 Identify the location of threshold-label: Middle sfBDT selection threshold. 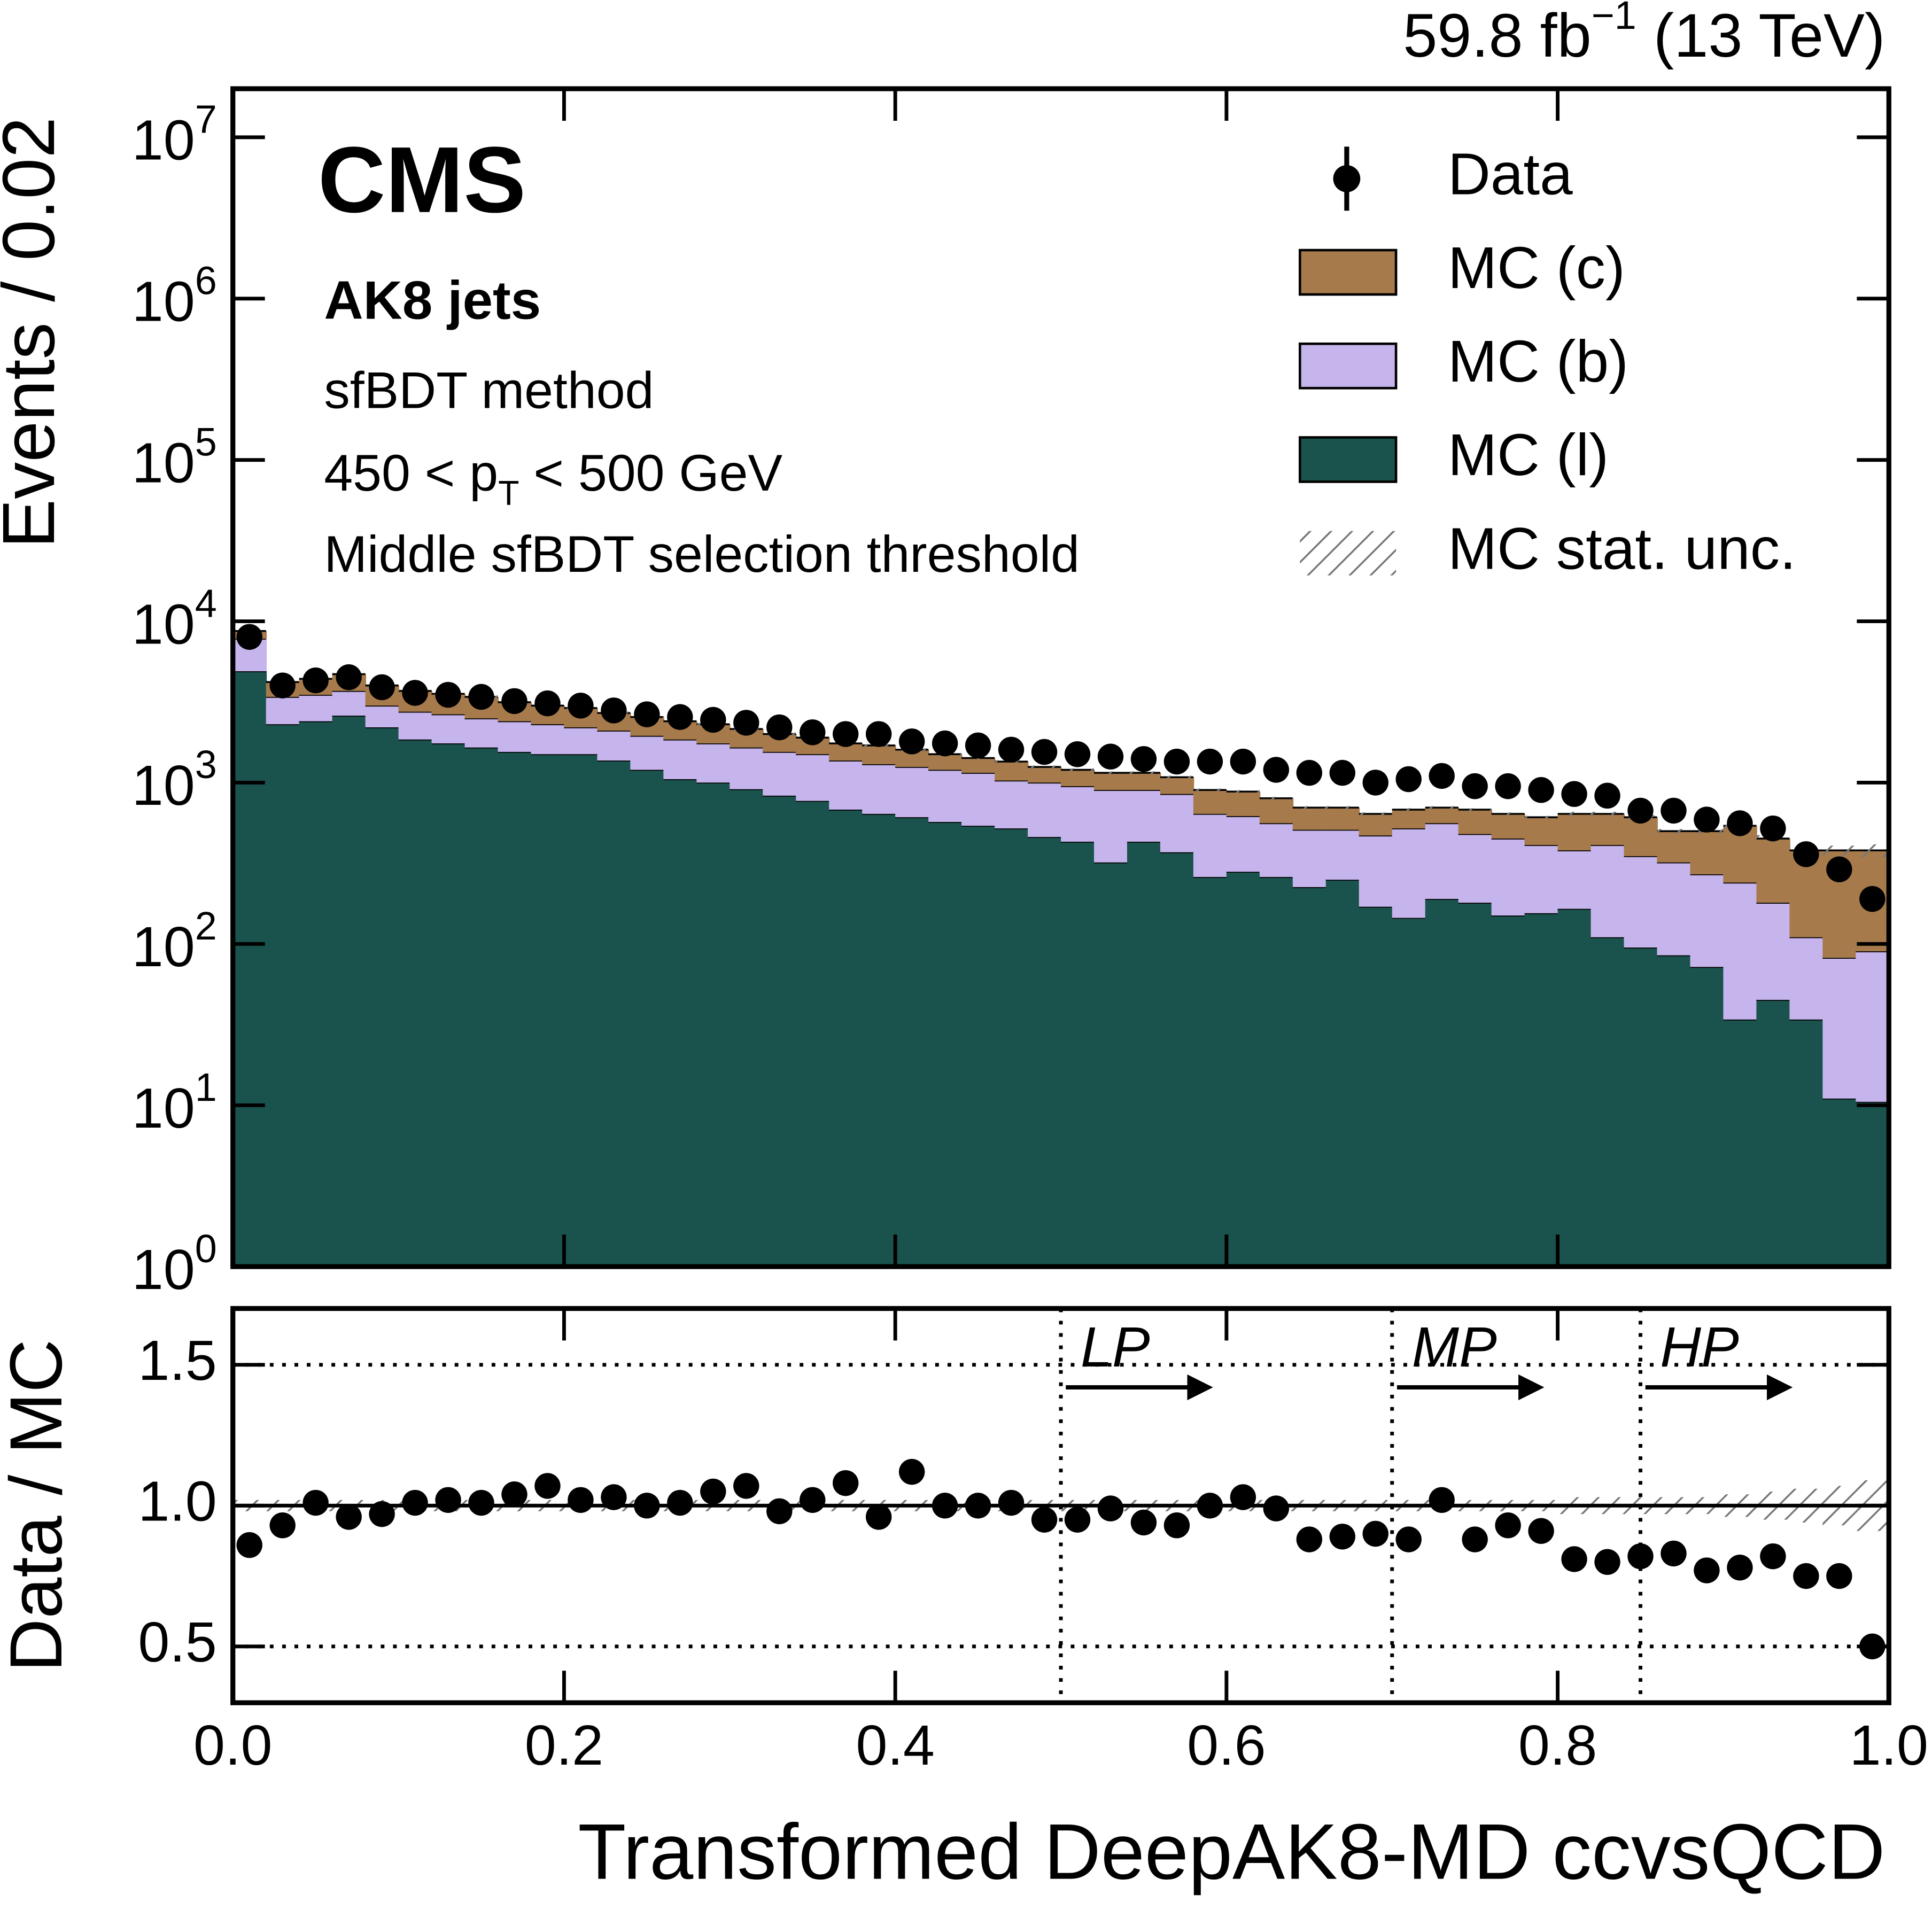
(702, 554).